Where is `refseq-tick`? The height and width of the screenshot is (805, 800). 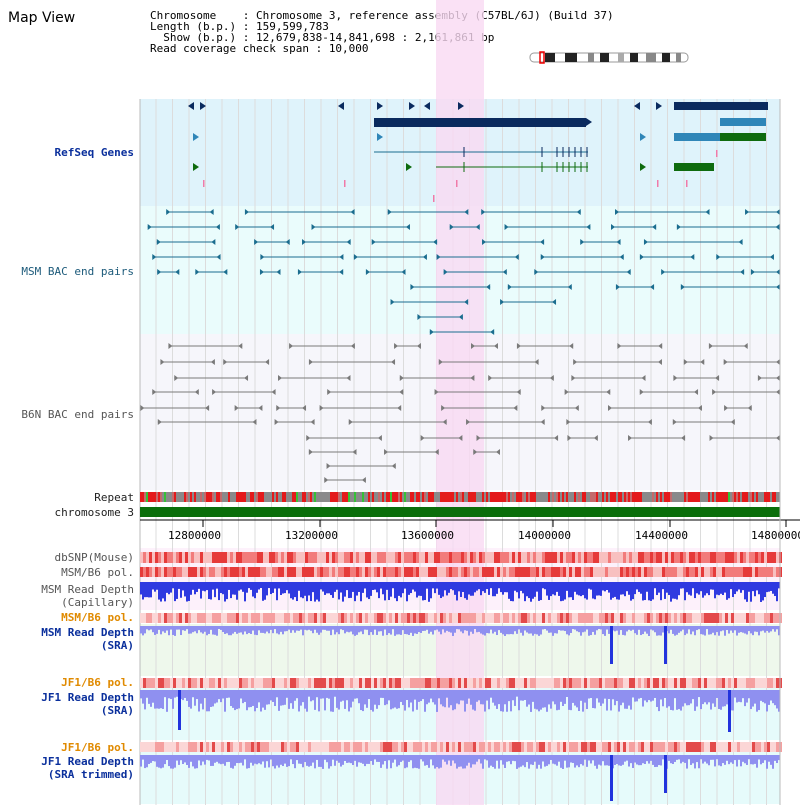 refseq-tick is located at coordinates (345, 183).